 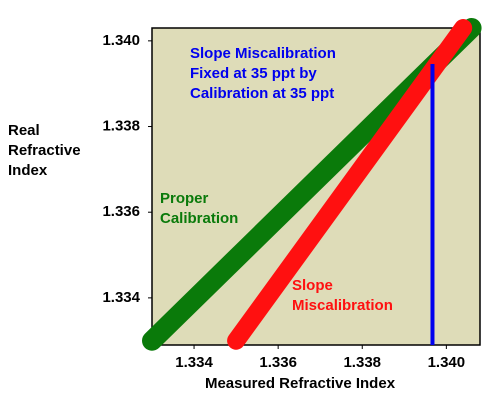 I want to click on x-tick-label: 1.336, so click(x=278, y=362).